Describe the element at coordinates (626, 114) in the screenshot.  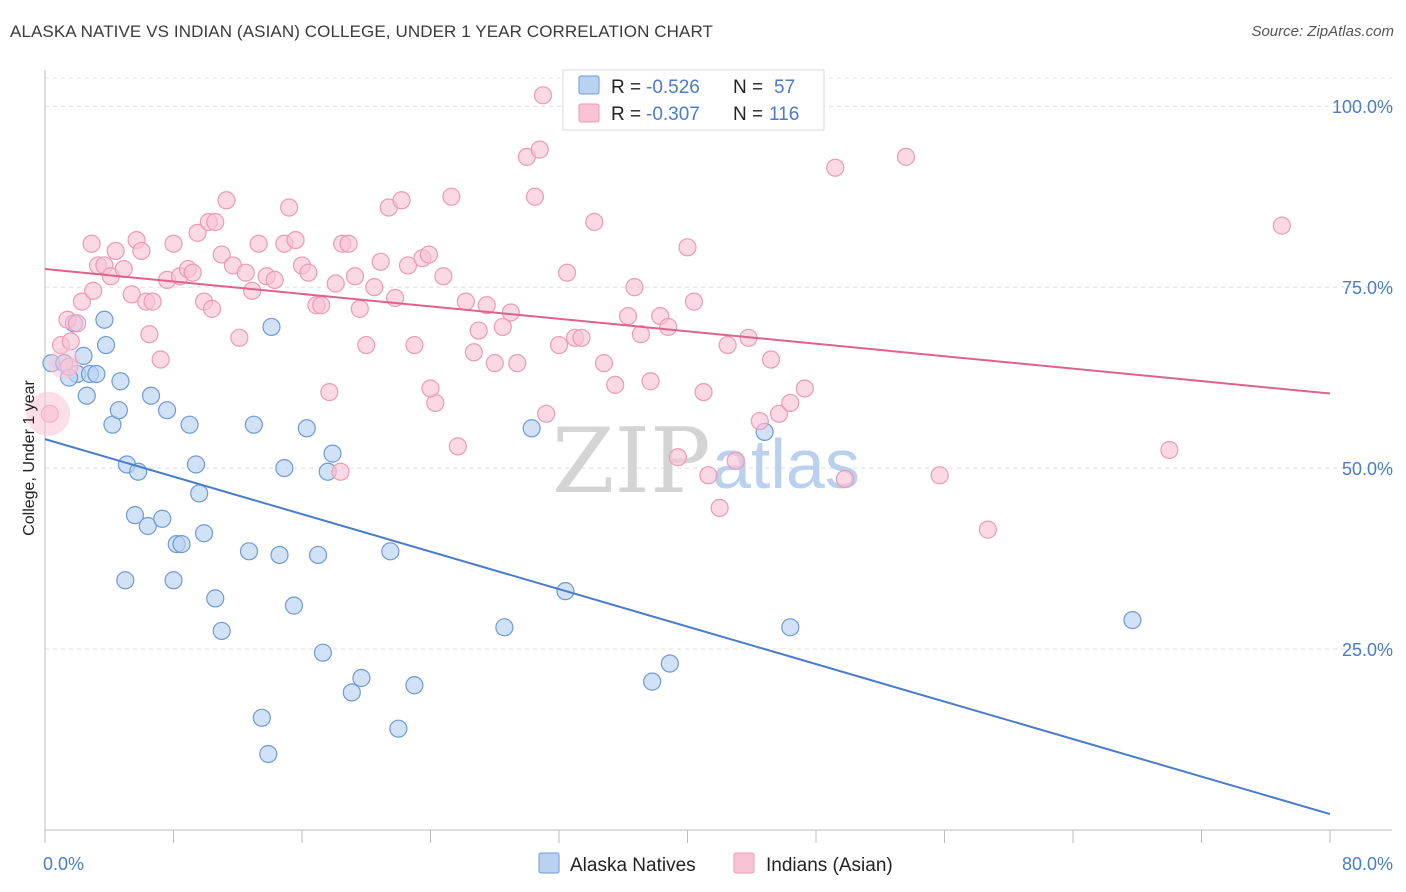
I see `legend-r-label-2: R =` at that location.